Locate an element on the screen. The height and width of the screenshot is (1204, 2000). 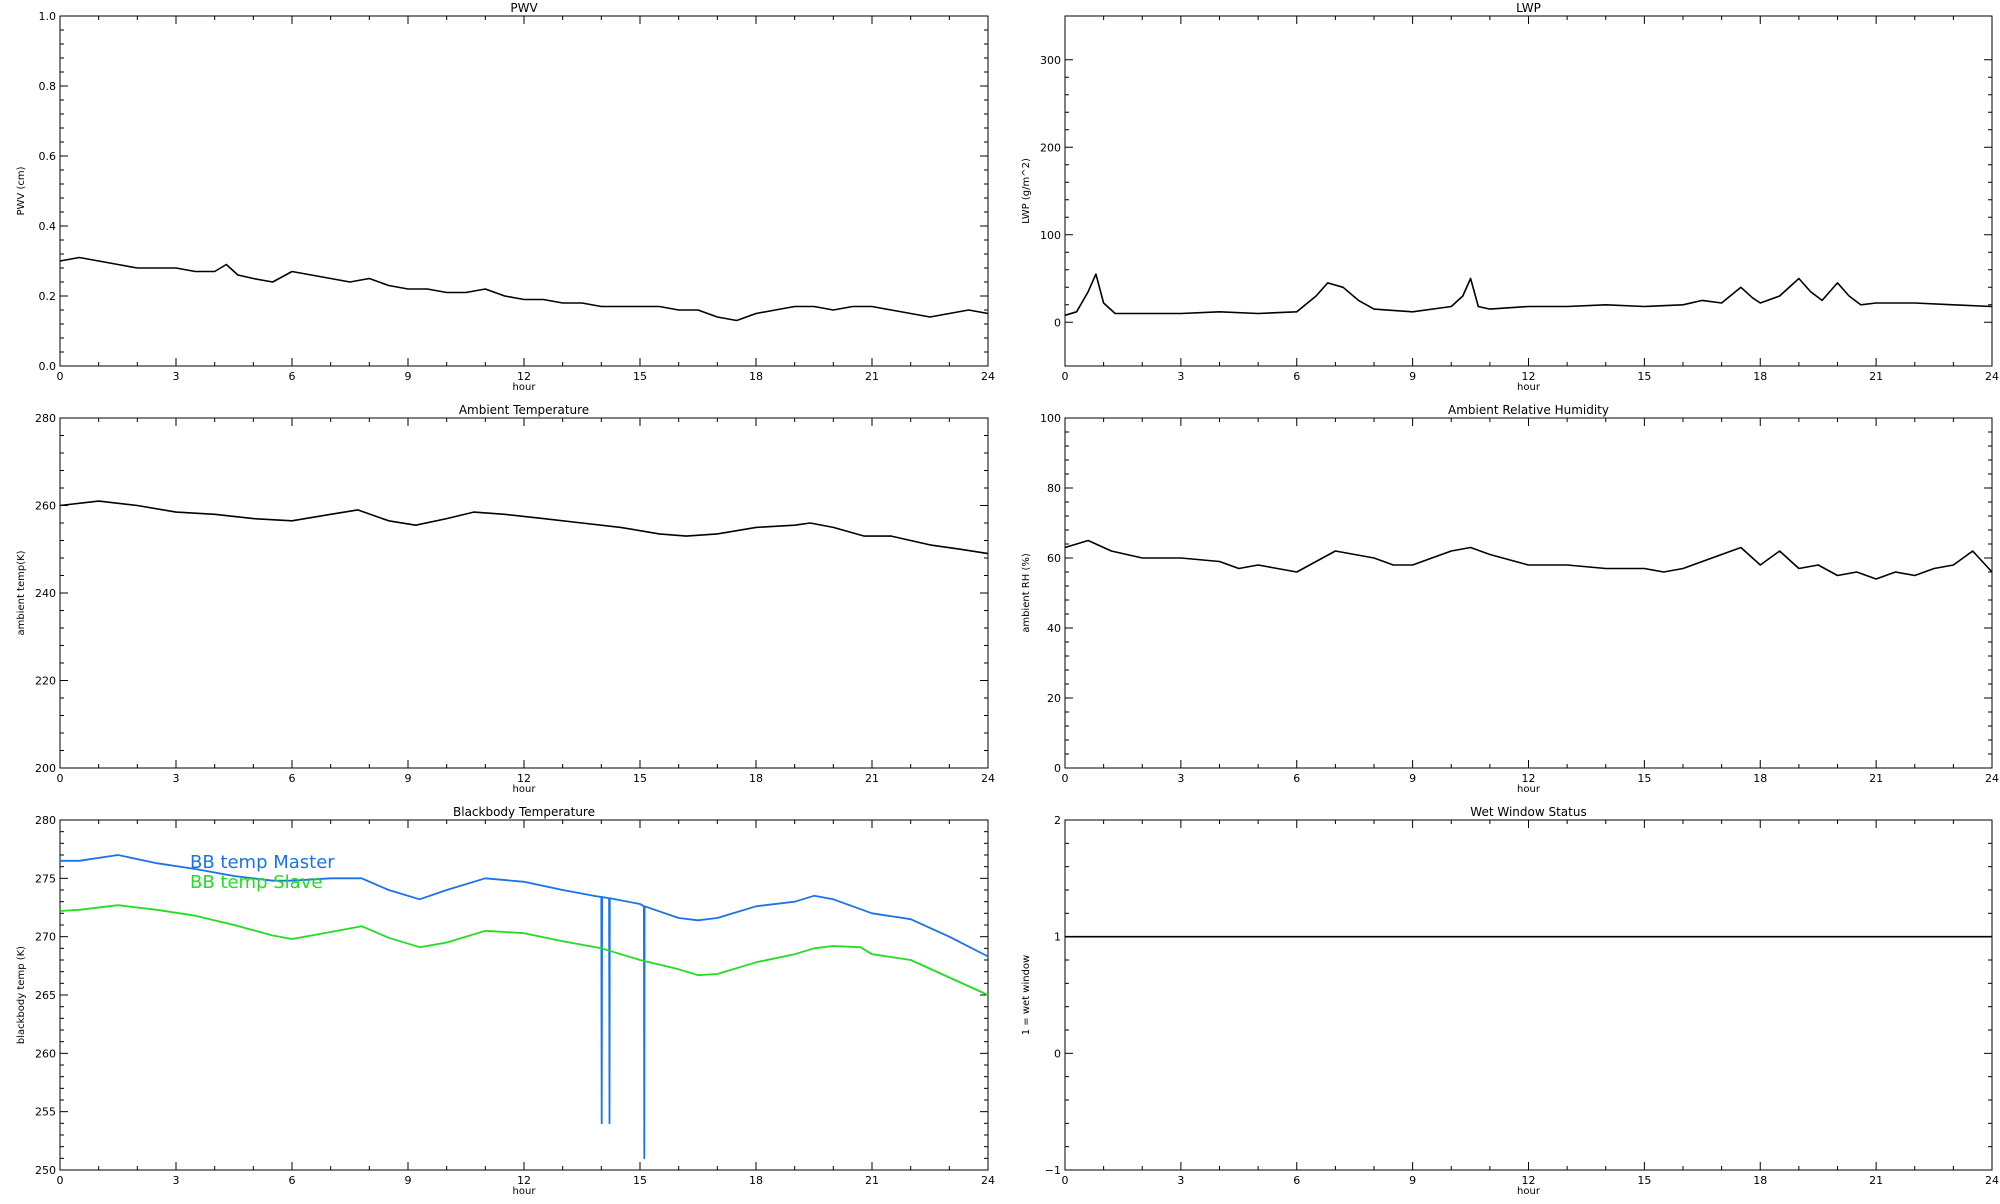
y-tick-label: 275 is located at coordinates (45, 878).